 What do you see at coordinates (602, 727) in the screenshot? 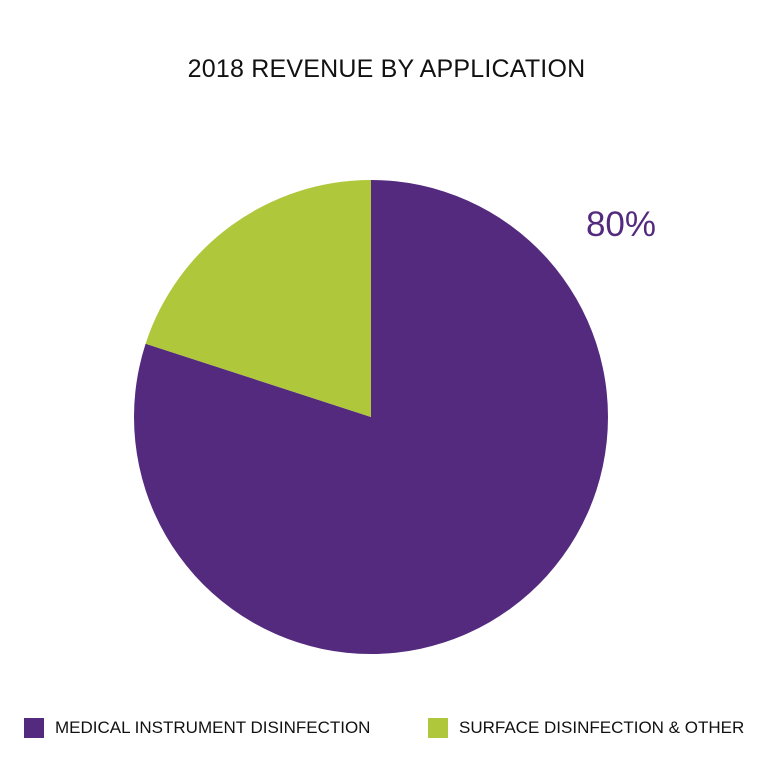
I see `legend-label-surface: SURFACE DISINFECTION & OTHER` at bounding box center [602, 727].